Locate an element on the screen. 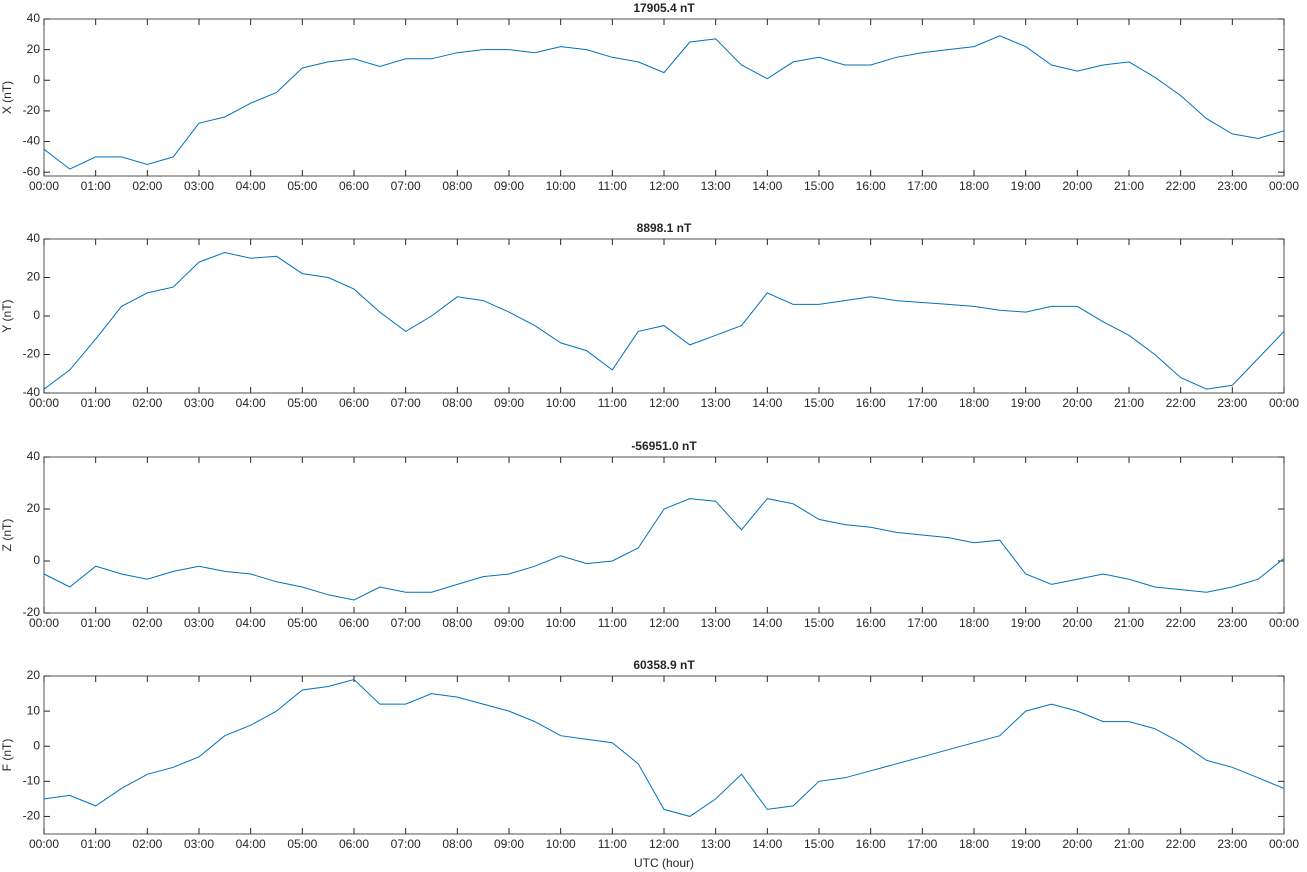 The height and width of the screenshot is (872, 1307). chart-title: -56951.0 nT is located at coordinates (664, 446).